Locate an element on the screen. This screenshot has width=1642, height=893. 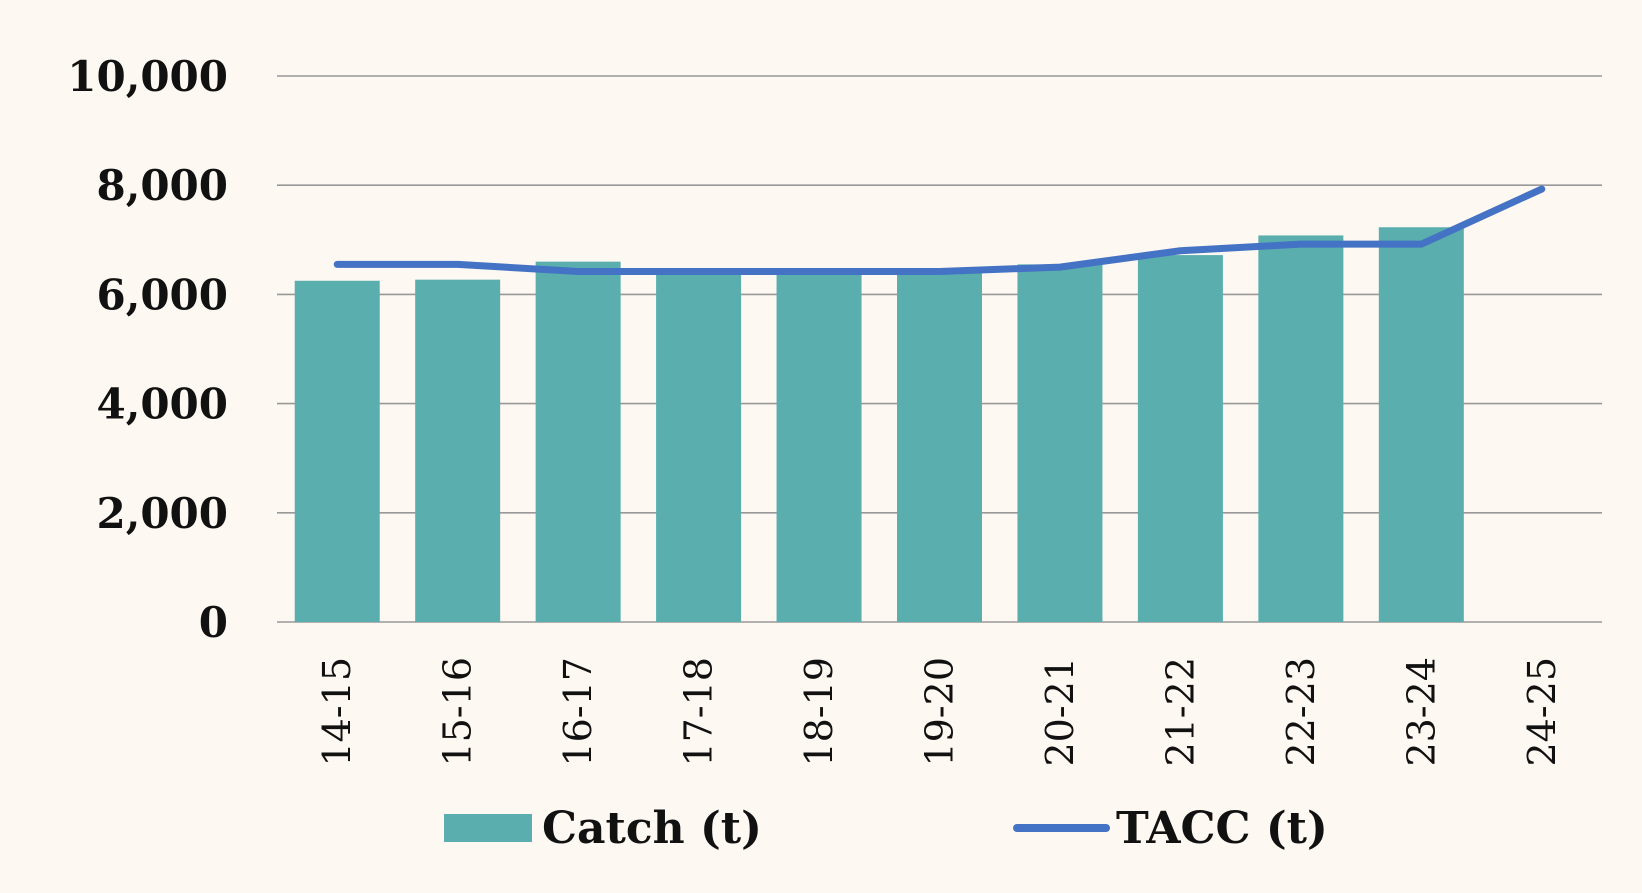
x-tick-label: 24-25 is located at coordinates (1542, 712).